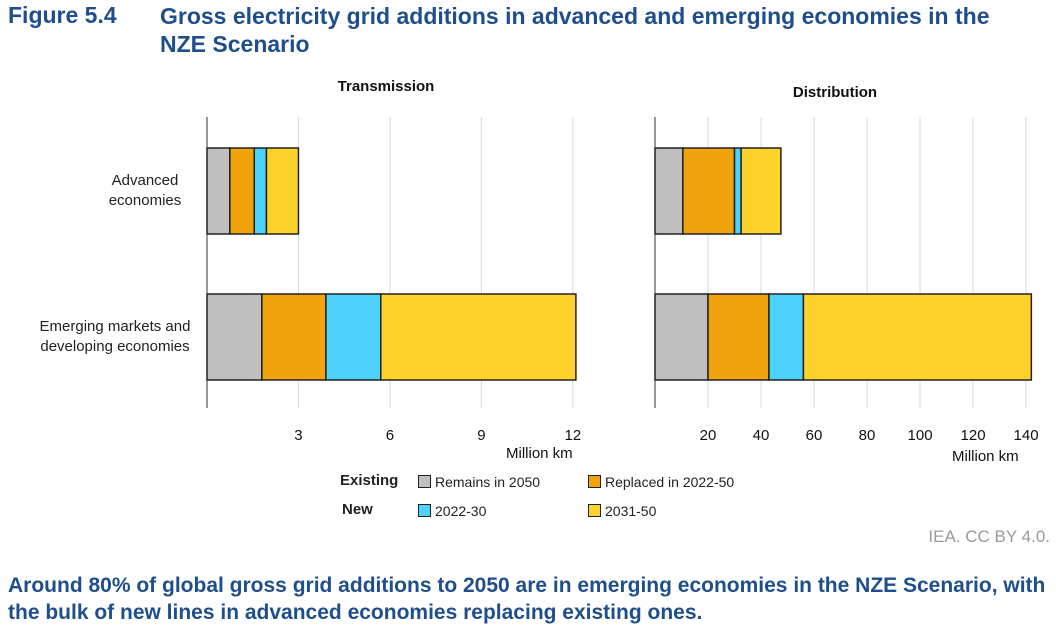 The image size is (1056, 639). Describe the element at coordinates (631, 511) in the screenshot. I see `legend-label-2031-50: 2031-50` at that location.